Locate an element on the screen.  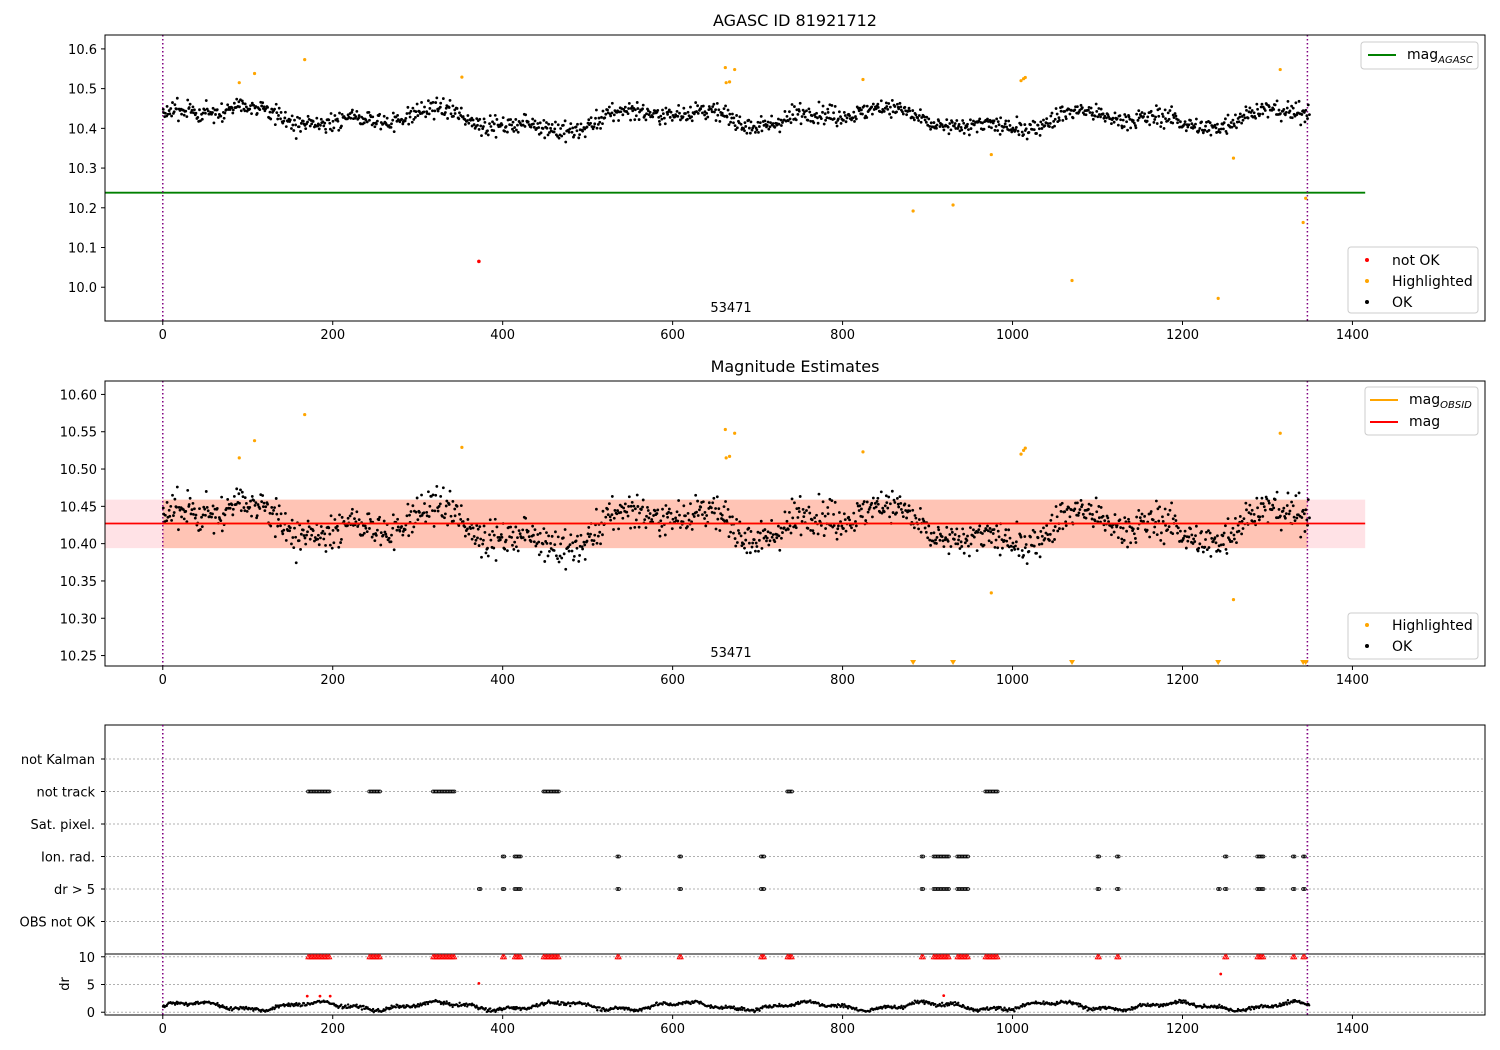
legend-marker is located at coordinates (1367, 302).